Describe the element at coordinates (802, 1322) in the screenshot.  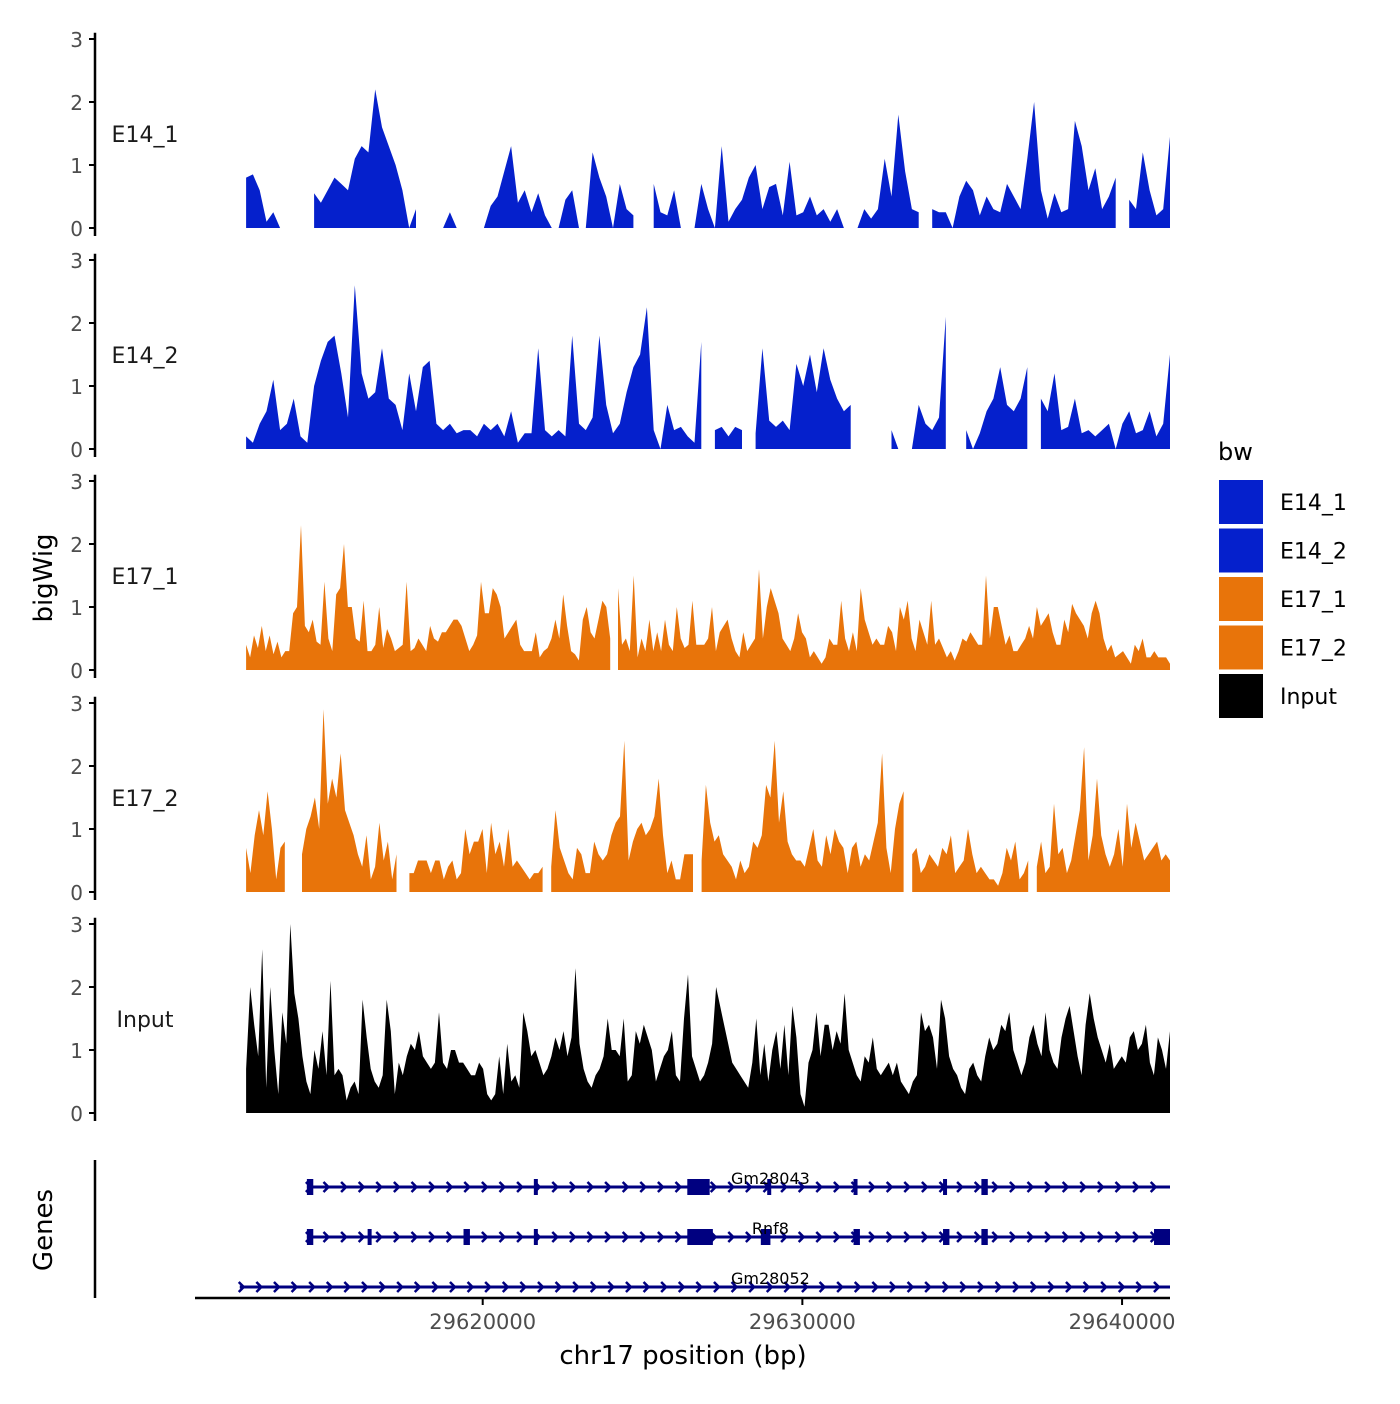
I see `x-tick-label: 29630000` at that location.